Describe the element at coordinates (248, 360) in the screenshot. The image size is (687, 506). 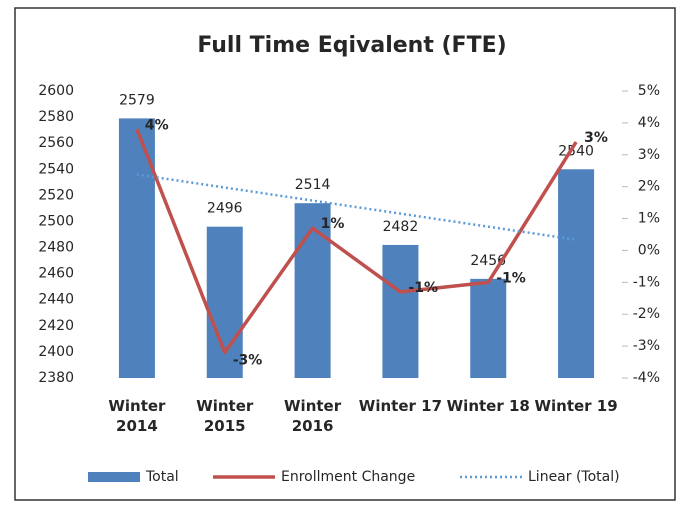
I see `data-label: -3%` at that location.